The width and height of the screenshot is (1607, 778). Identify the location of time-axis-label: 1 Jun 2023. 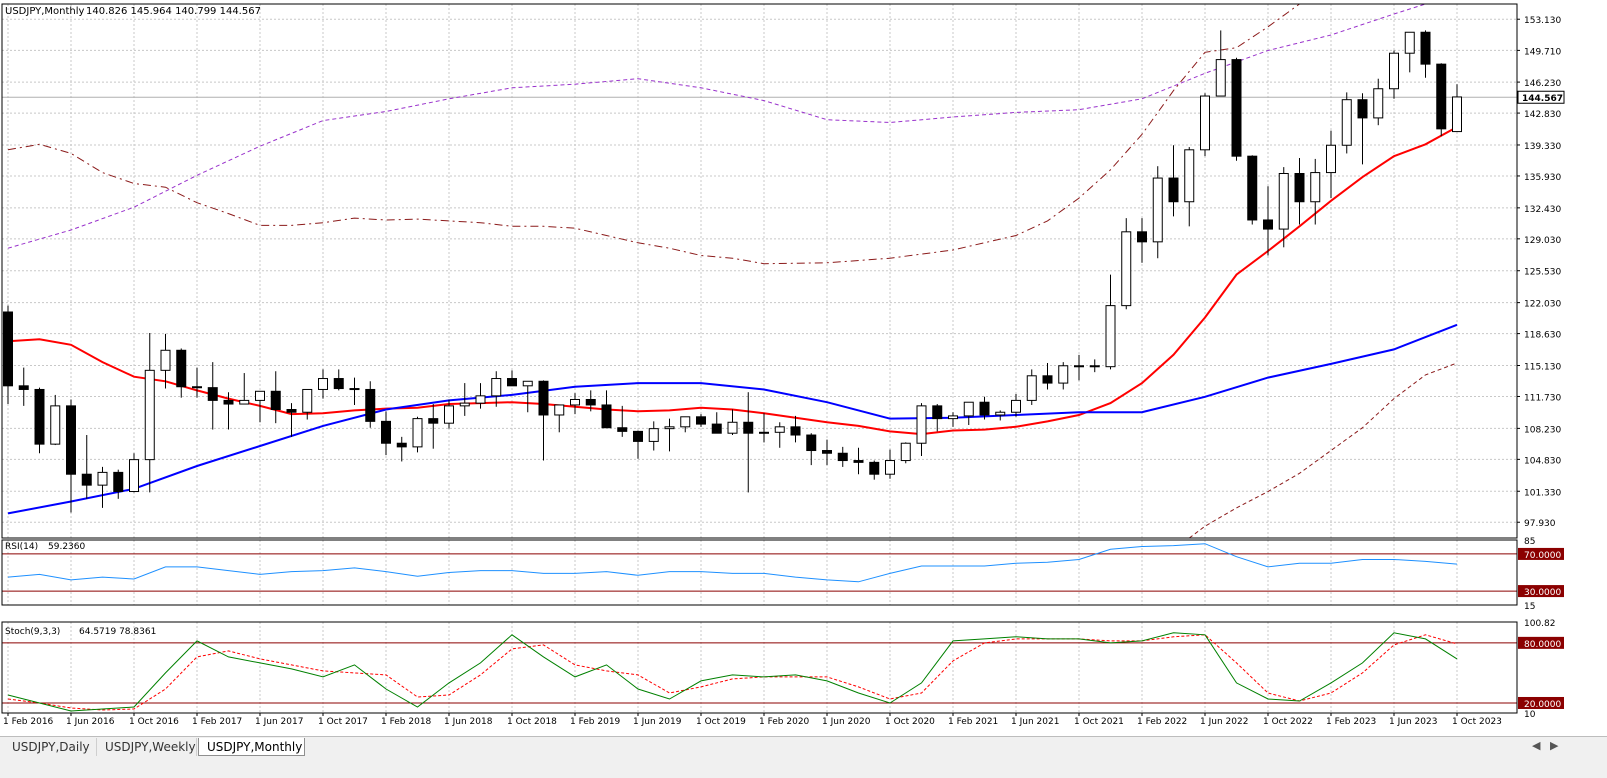
(1413, 722).